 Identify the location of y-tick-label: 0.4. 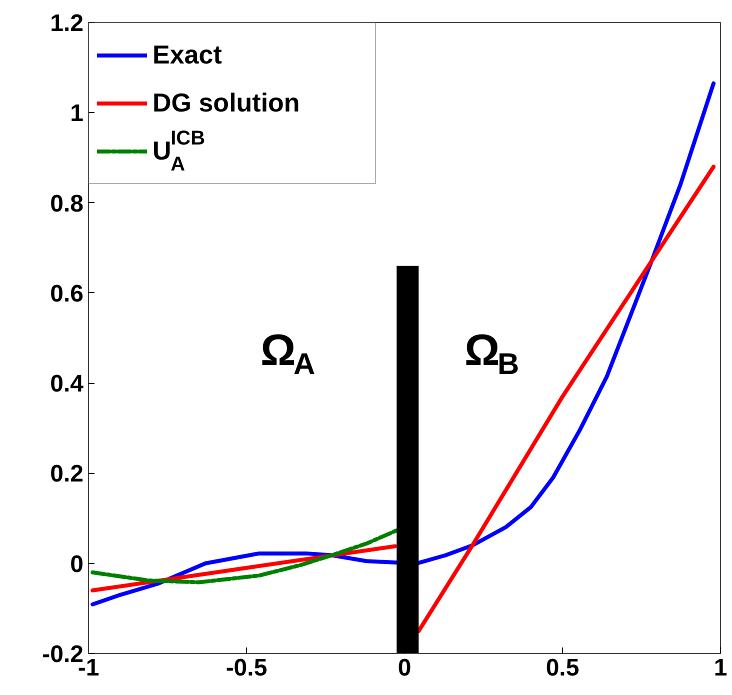
(67, 384).